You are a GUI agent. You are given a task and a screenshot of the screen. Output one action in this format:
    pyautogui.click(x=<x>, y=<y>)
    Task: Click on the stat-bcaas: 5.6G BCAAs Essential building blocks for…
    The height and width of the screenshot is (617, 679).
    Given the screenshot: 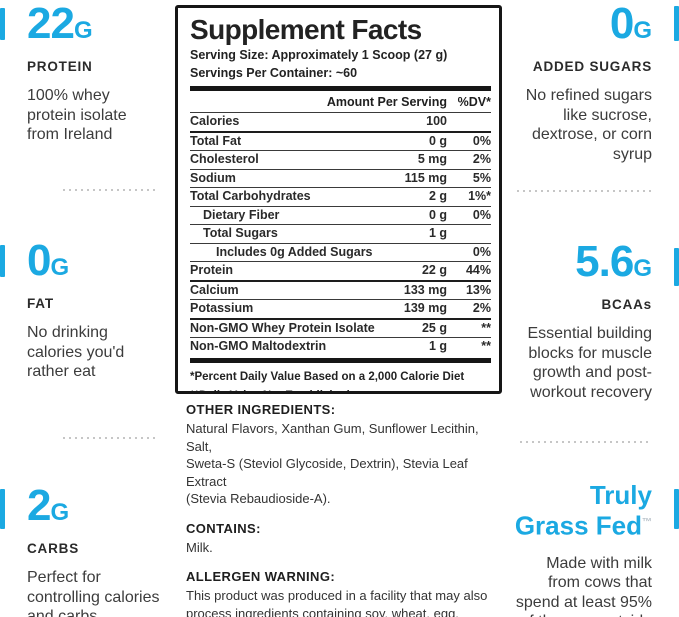 What is the action you would take?
    pyautogui.click(x=577, y=319)
    